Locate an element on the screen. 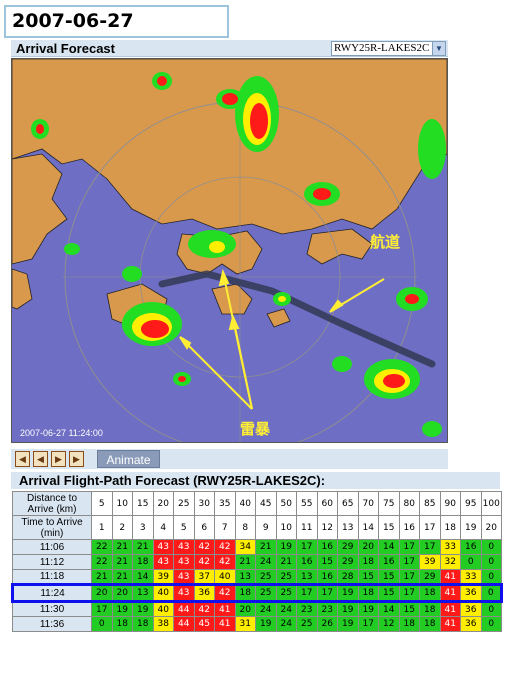 This screenshot has width=512, height=674. distance-row-cell: 10 is located at coordinates (122, 503).